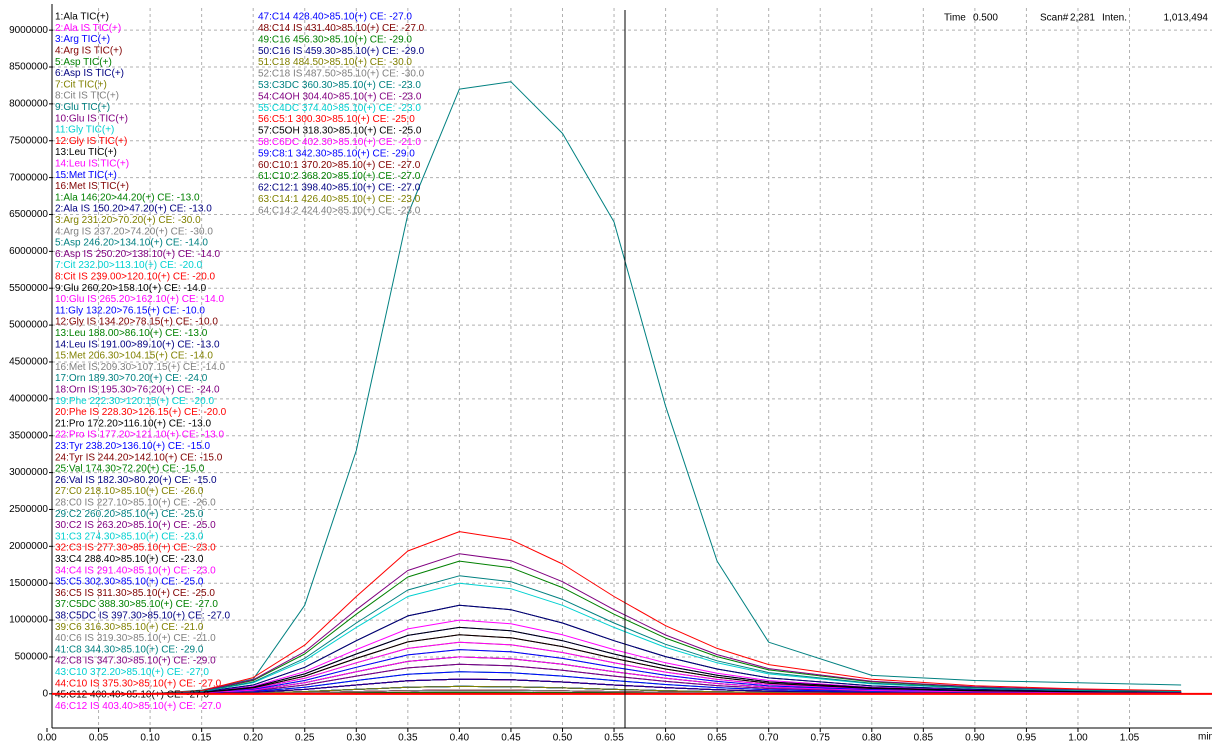  Describe the element at coordinates (955, 18) in the screenshot. I see `readout-time-label: Time` at that location.